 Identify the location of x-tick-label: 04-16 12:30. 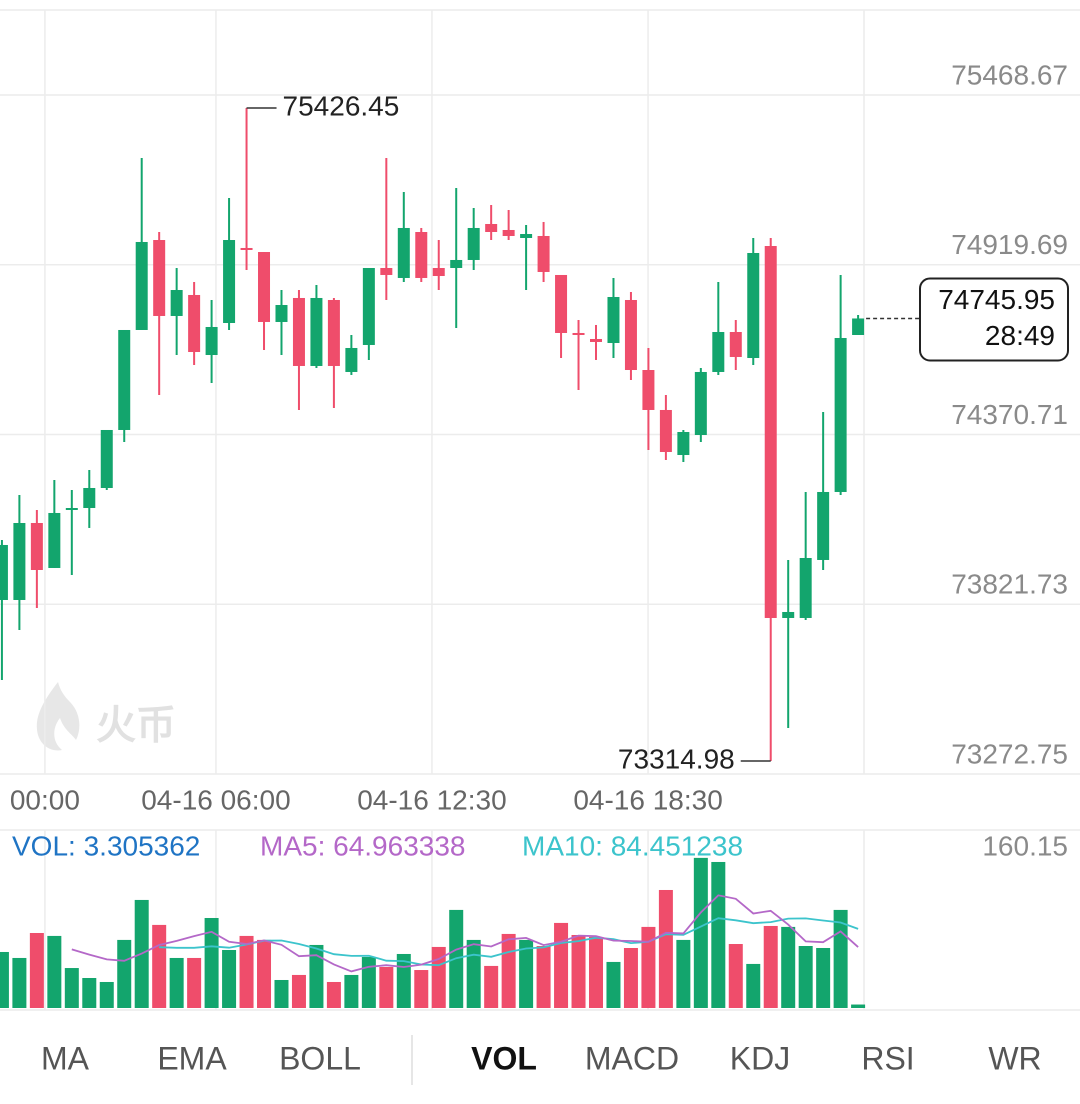
(431, 799).